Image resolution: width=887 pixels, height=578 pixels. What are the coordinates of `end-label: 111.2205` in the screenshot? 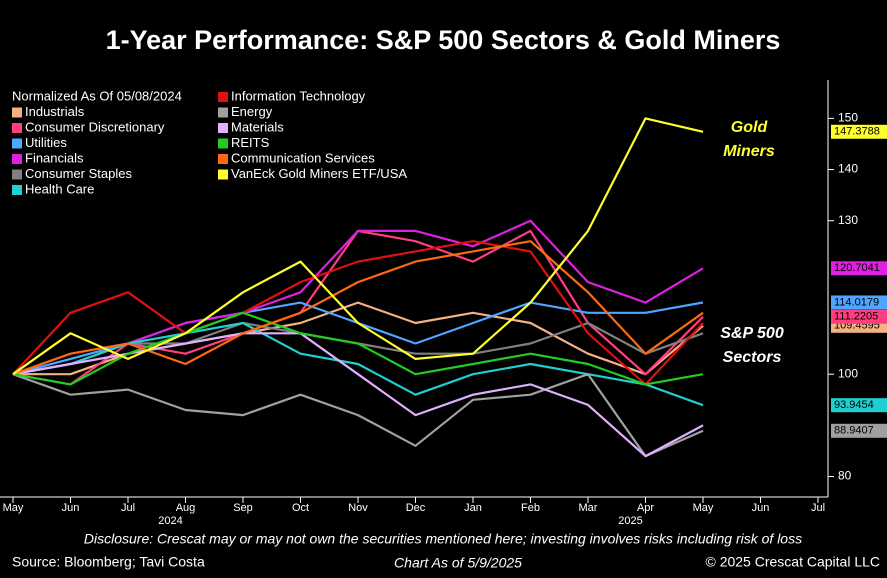 It's located at (856, 317).